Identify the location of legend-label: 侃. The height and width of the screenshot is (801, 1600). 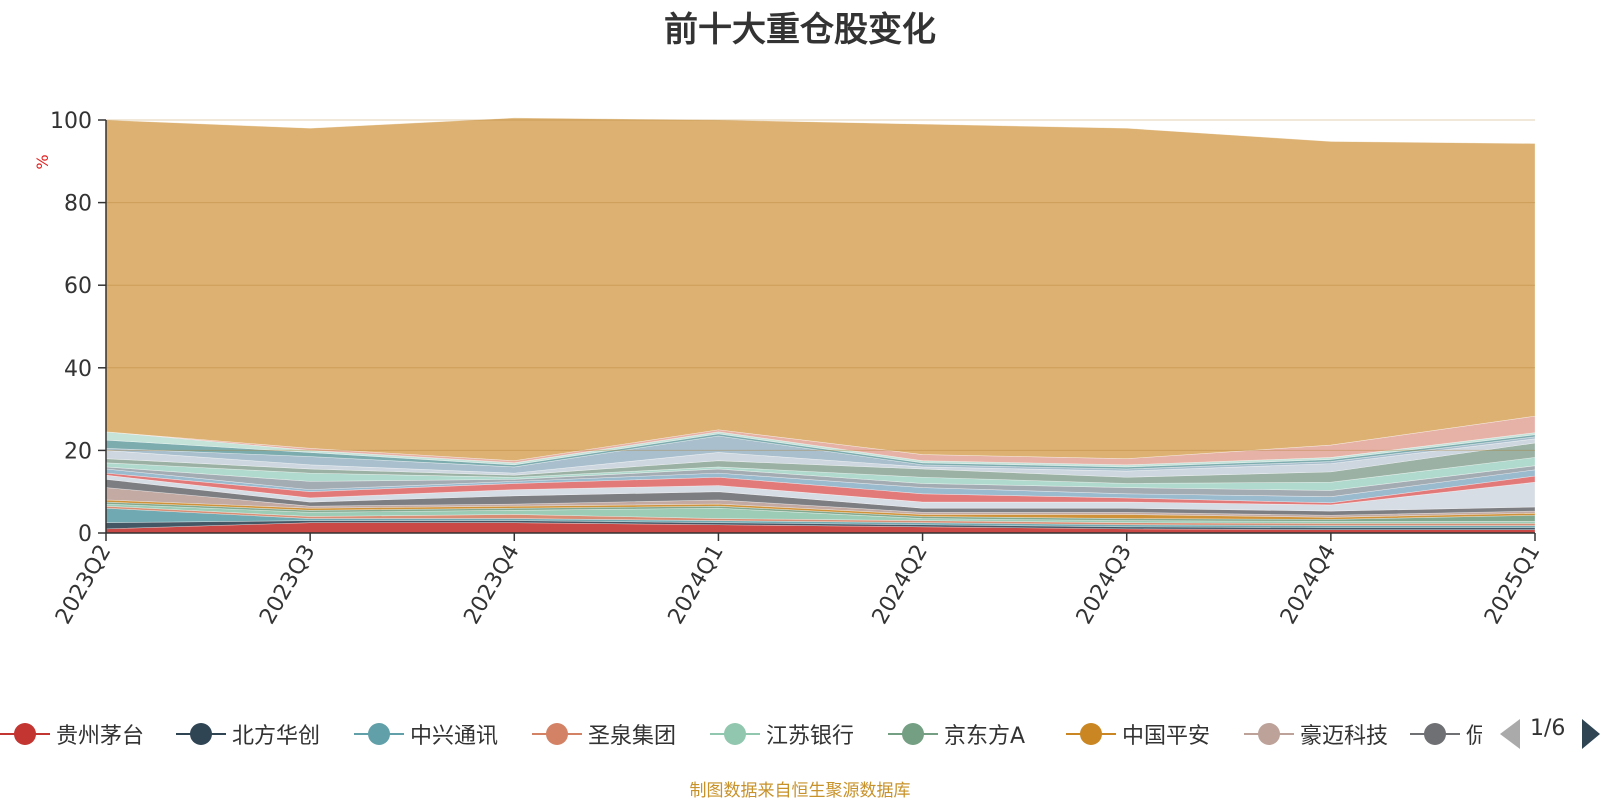
(1474, 736).